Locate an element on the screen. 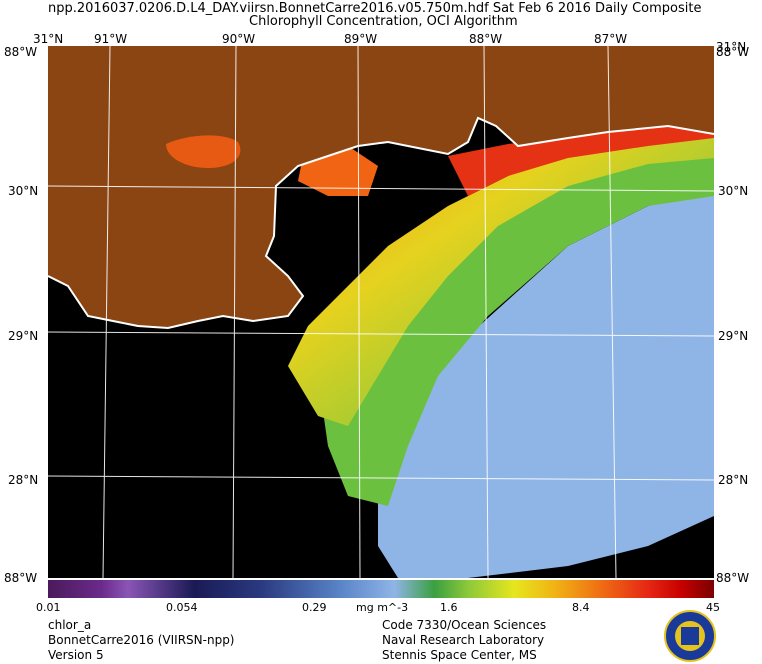 This screenshot has width=762, height=664. lat-label-28n-right: 28°N is located at coordinates (733, 480).